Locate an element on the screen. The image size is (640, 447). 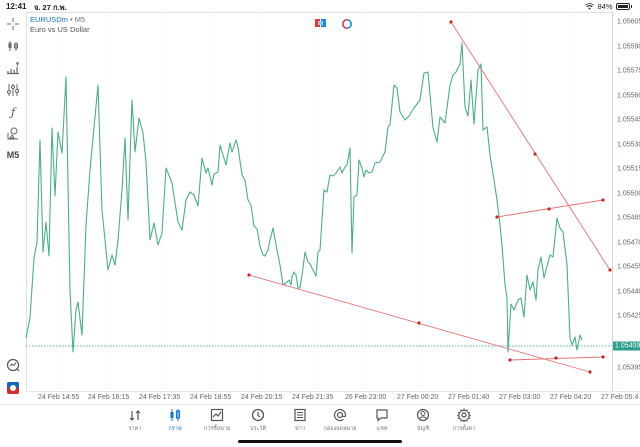
left-toolbar: ƒ M5 is located at coordinates (13, 203).